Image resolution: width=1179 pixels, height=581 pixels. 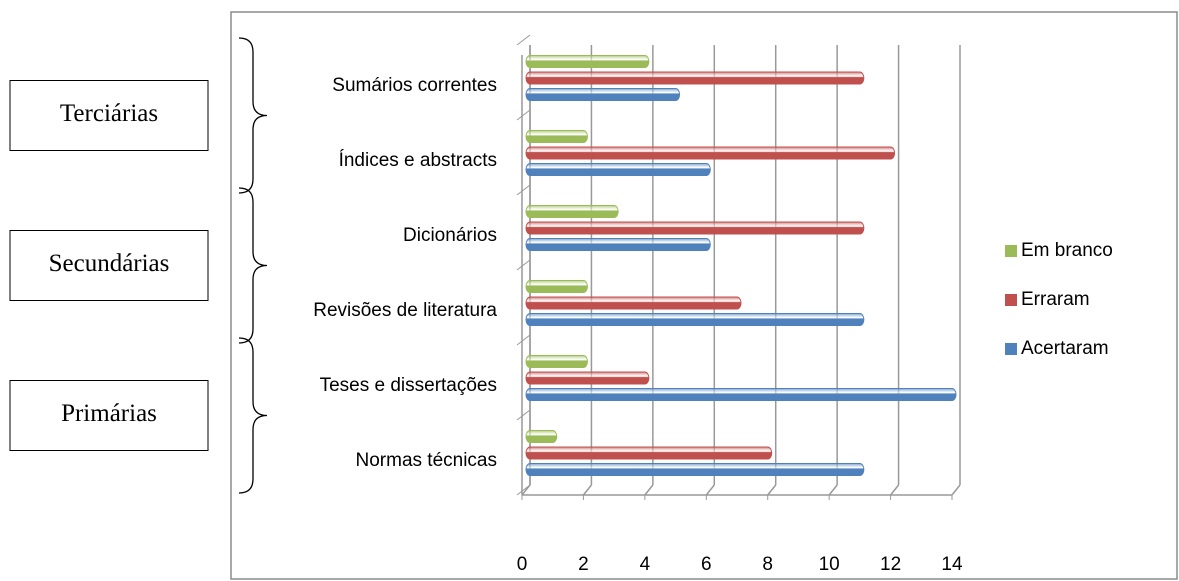 I want to click on y-tick-label: Dicionários, so click(x=450, y=235).